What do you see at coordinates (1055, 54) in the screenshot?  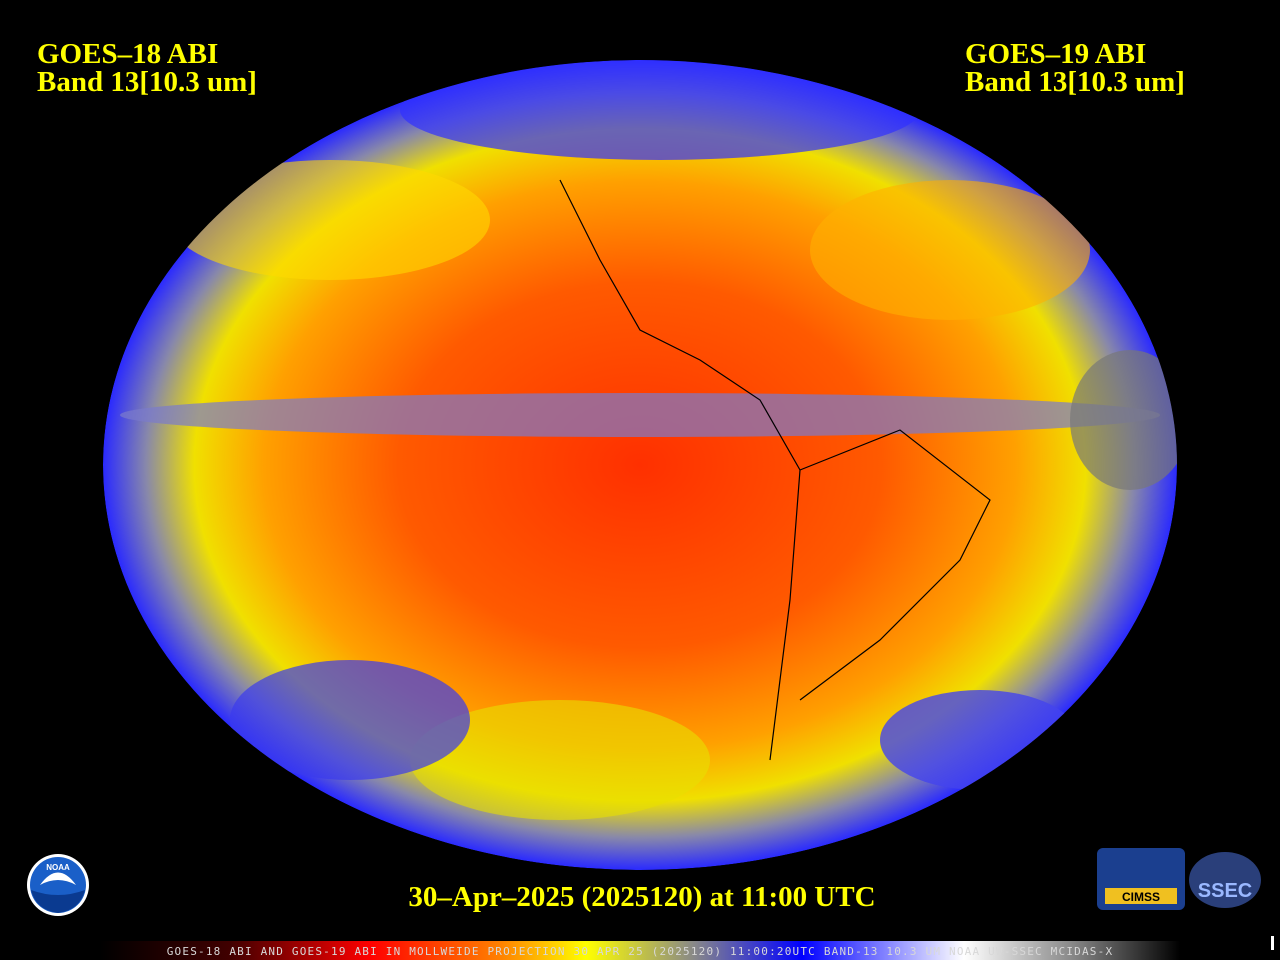 I see `right-title: GOES–19 ABI` at bounding box center [1055, 54].